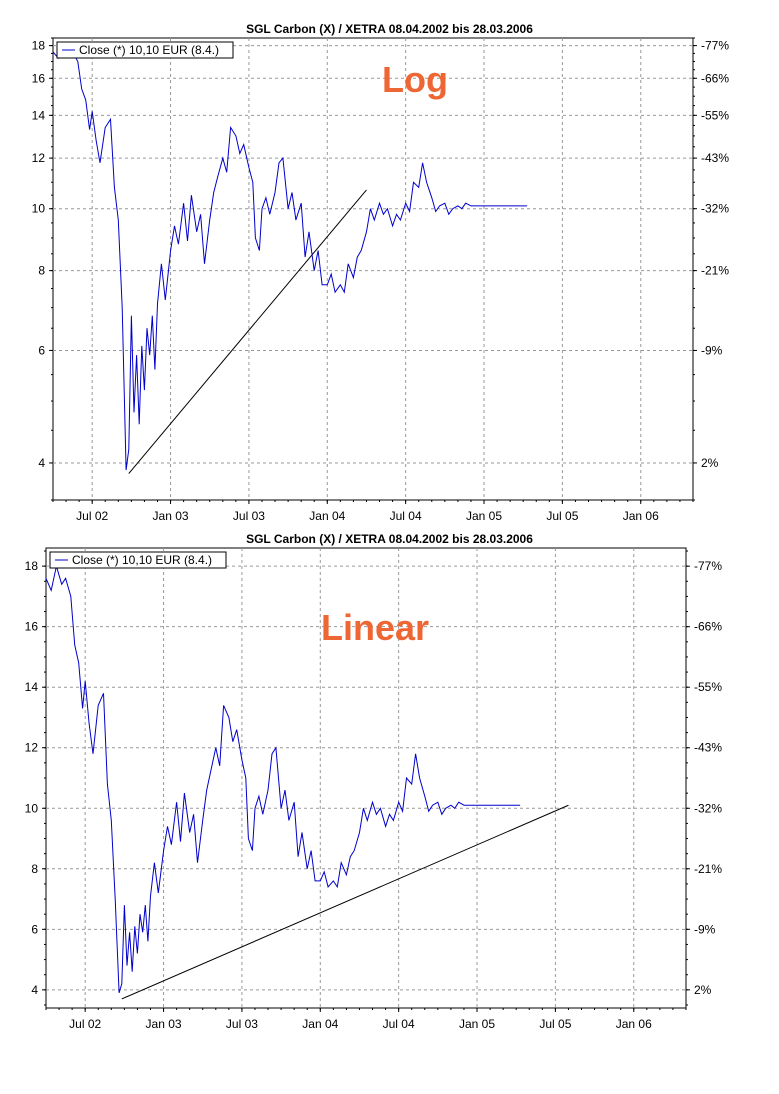 This screenshot has width=779, height=1094. I want to click on scale-annotation: Log, so click(415, 79).